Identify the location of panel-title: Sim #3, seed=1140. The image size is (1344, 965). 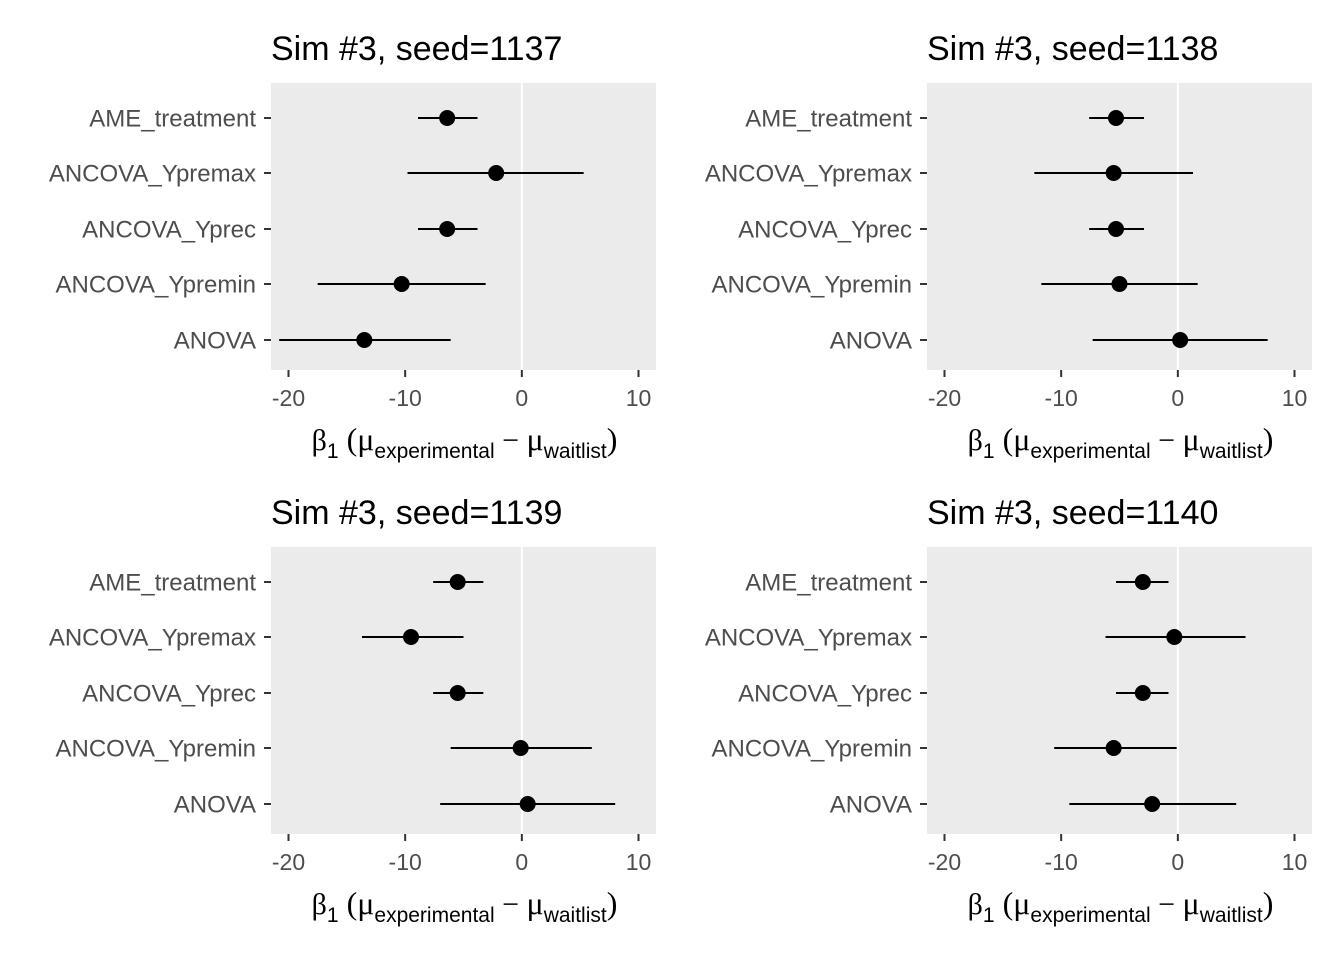
(1072, 513).